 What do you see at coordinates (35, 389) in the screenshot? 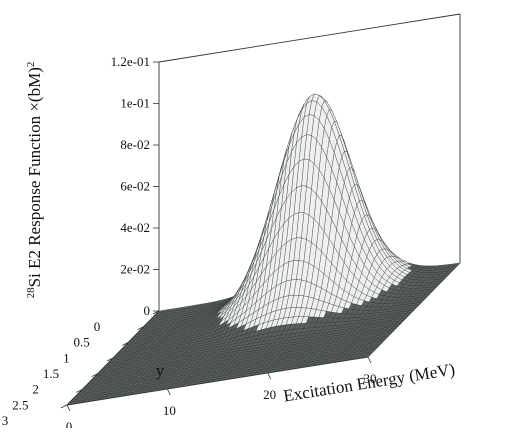
I see `y-tick-label: 2` at bounding box center [35, 389].